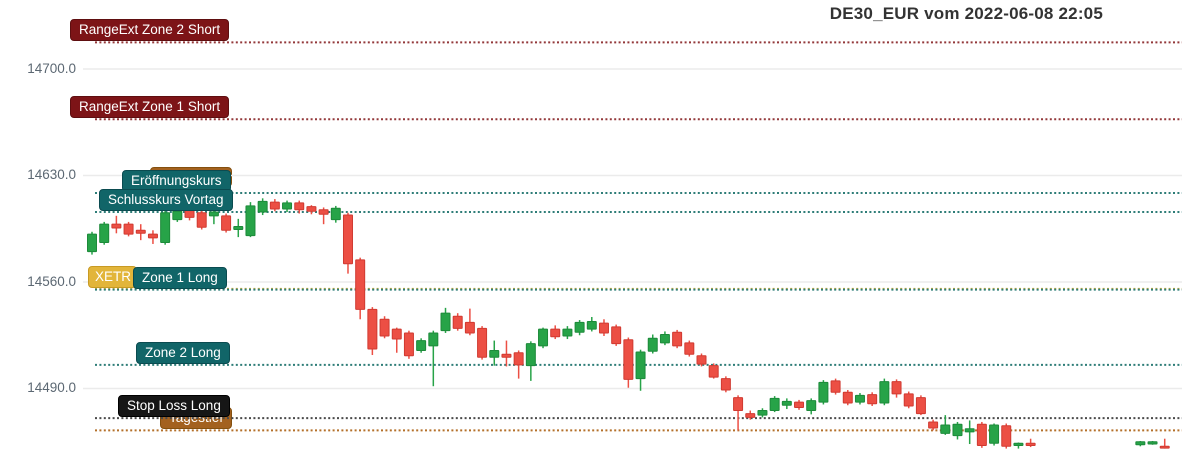 The width and height of the screenshot is (1182, 449). I want to click on y-axis-tick-14560: 14560.0, so click(51, 281).